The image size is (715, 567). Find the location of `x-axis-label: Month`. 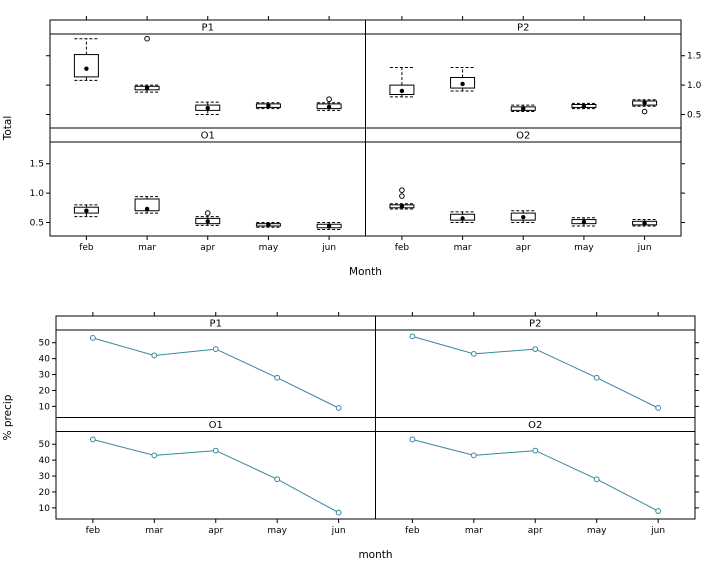

x-axis-label: Month is located at coordinates (365, 272).